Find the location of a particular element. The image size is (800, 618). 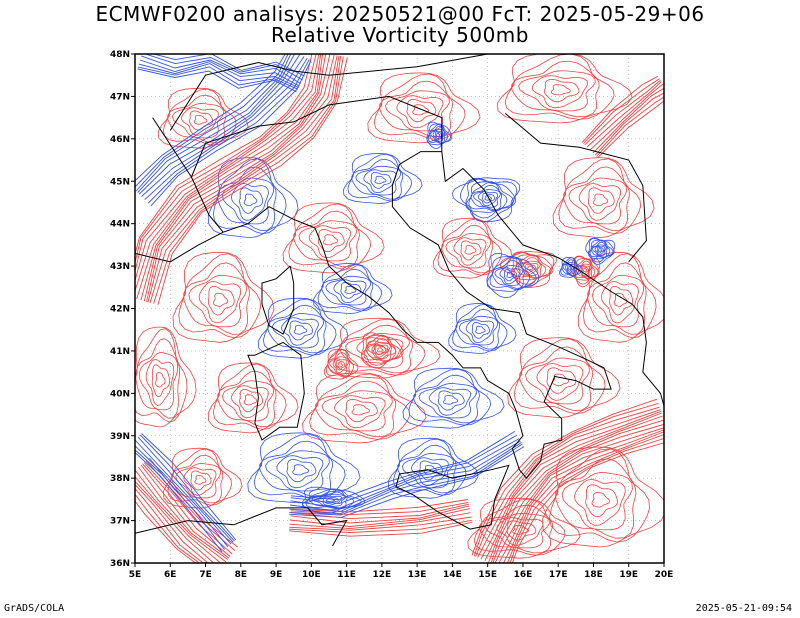

lat-tick-label: 47N is located at coordinates (120, 97).